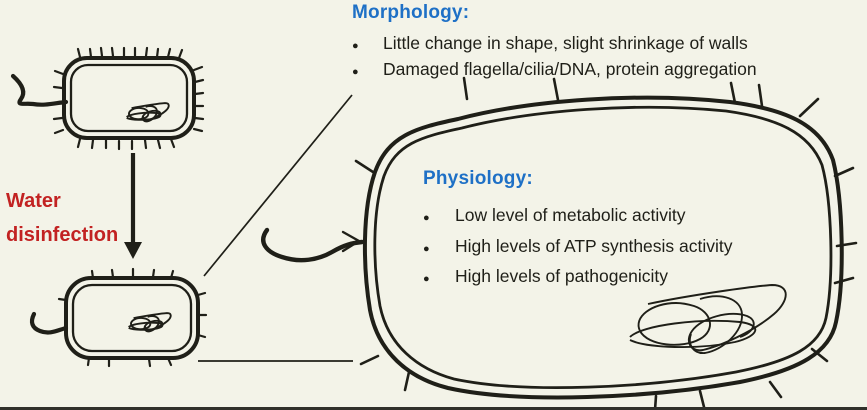  I want to click on bacterium-before-drawing, so click(107, 98).